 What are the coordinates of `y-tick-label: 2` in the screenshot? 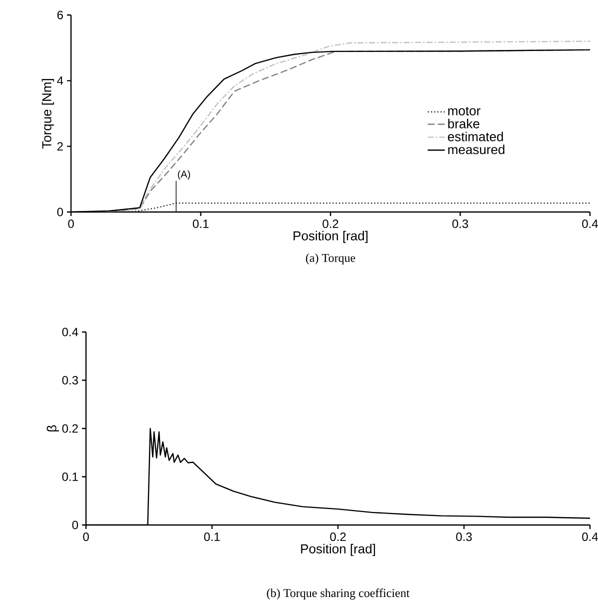 It's located at (60, 146).